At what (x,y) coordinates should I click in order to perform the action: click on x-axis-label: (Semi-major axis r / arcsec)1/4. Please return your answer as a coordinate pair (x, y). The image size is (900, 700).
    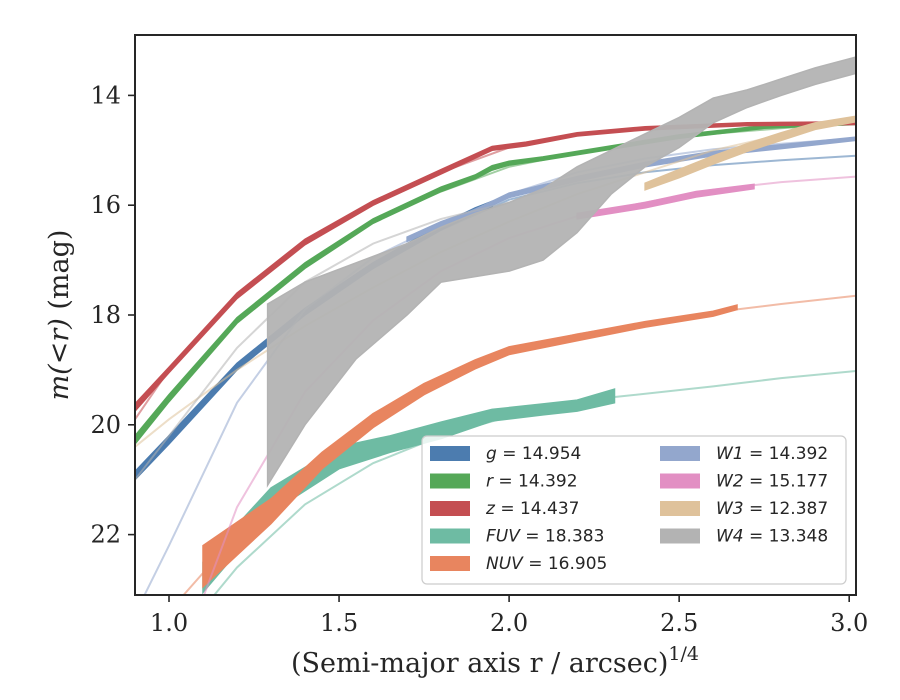
    Looking at the image, I should click on (495, 661).